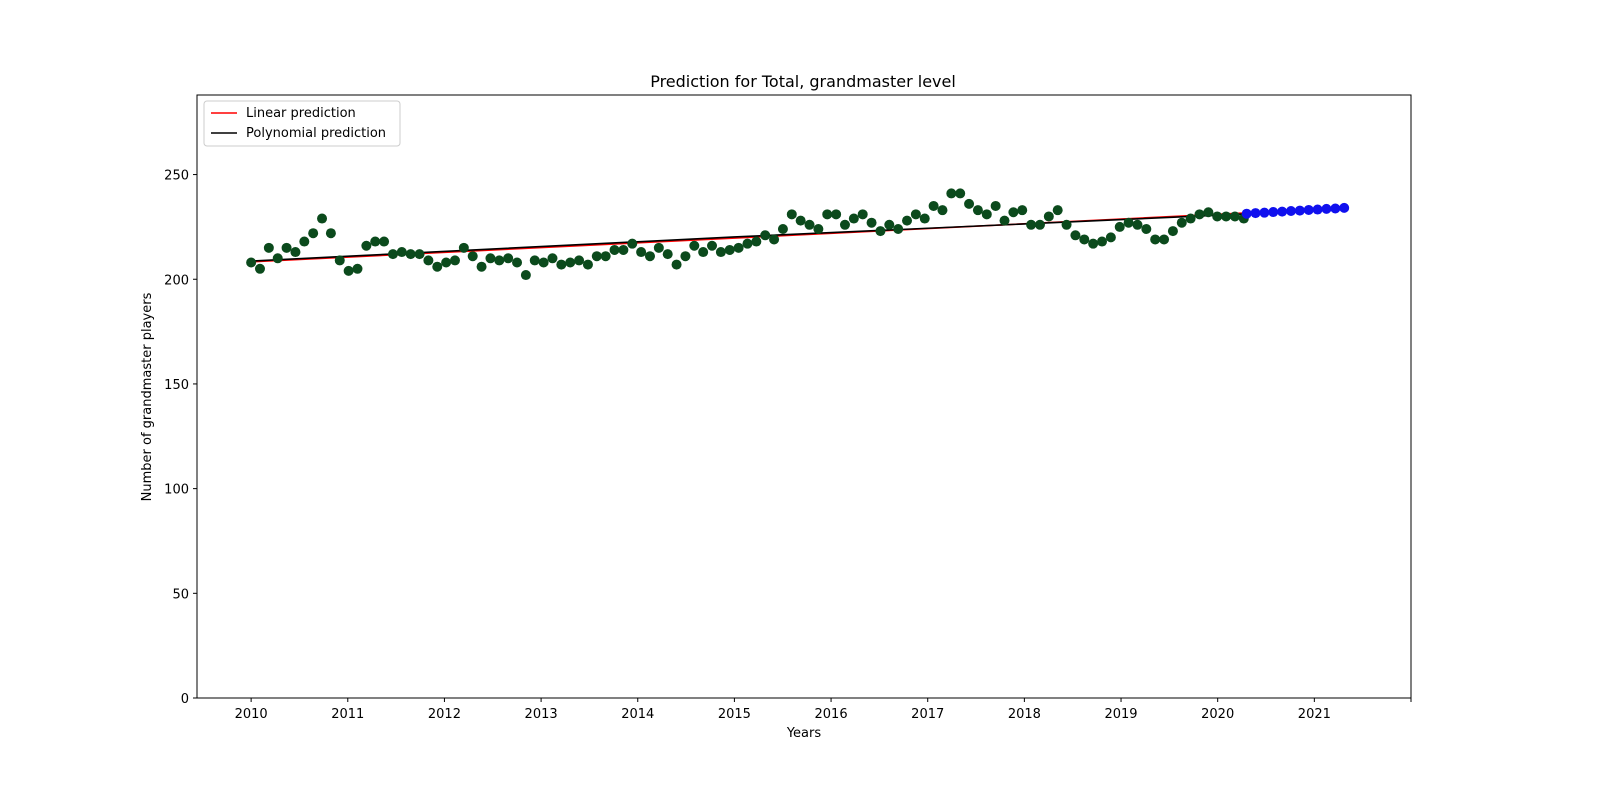 This screenshot has width=1600, height=800. I want to click on y-axis-title: Number of grandmaster players, so click(147, 396).